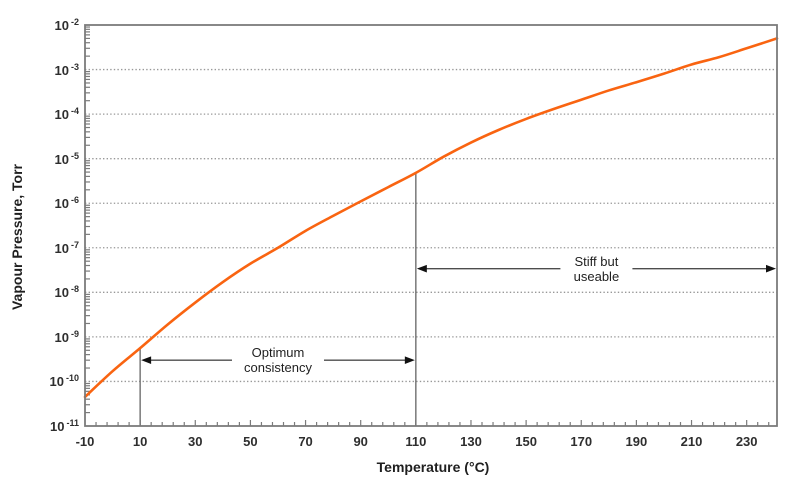 This screenshot has height=500, width=800. Describe the element at coordinates (64, 381) in the screenshot. I see `y-tick-label-1e-10: 10 -10` at that location.